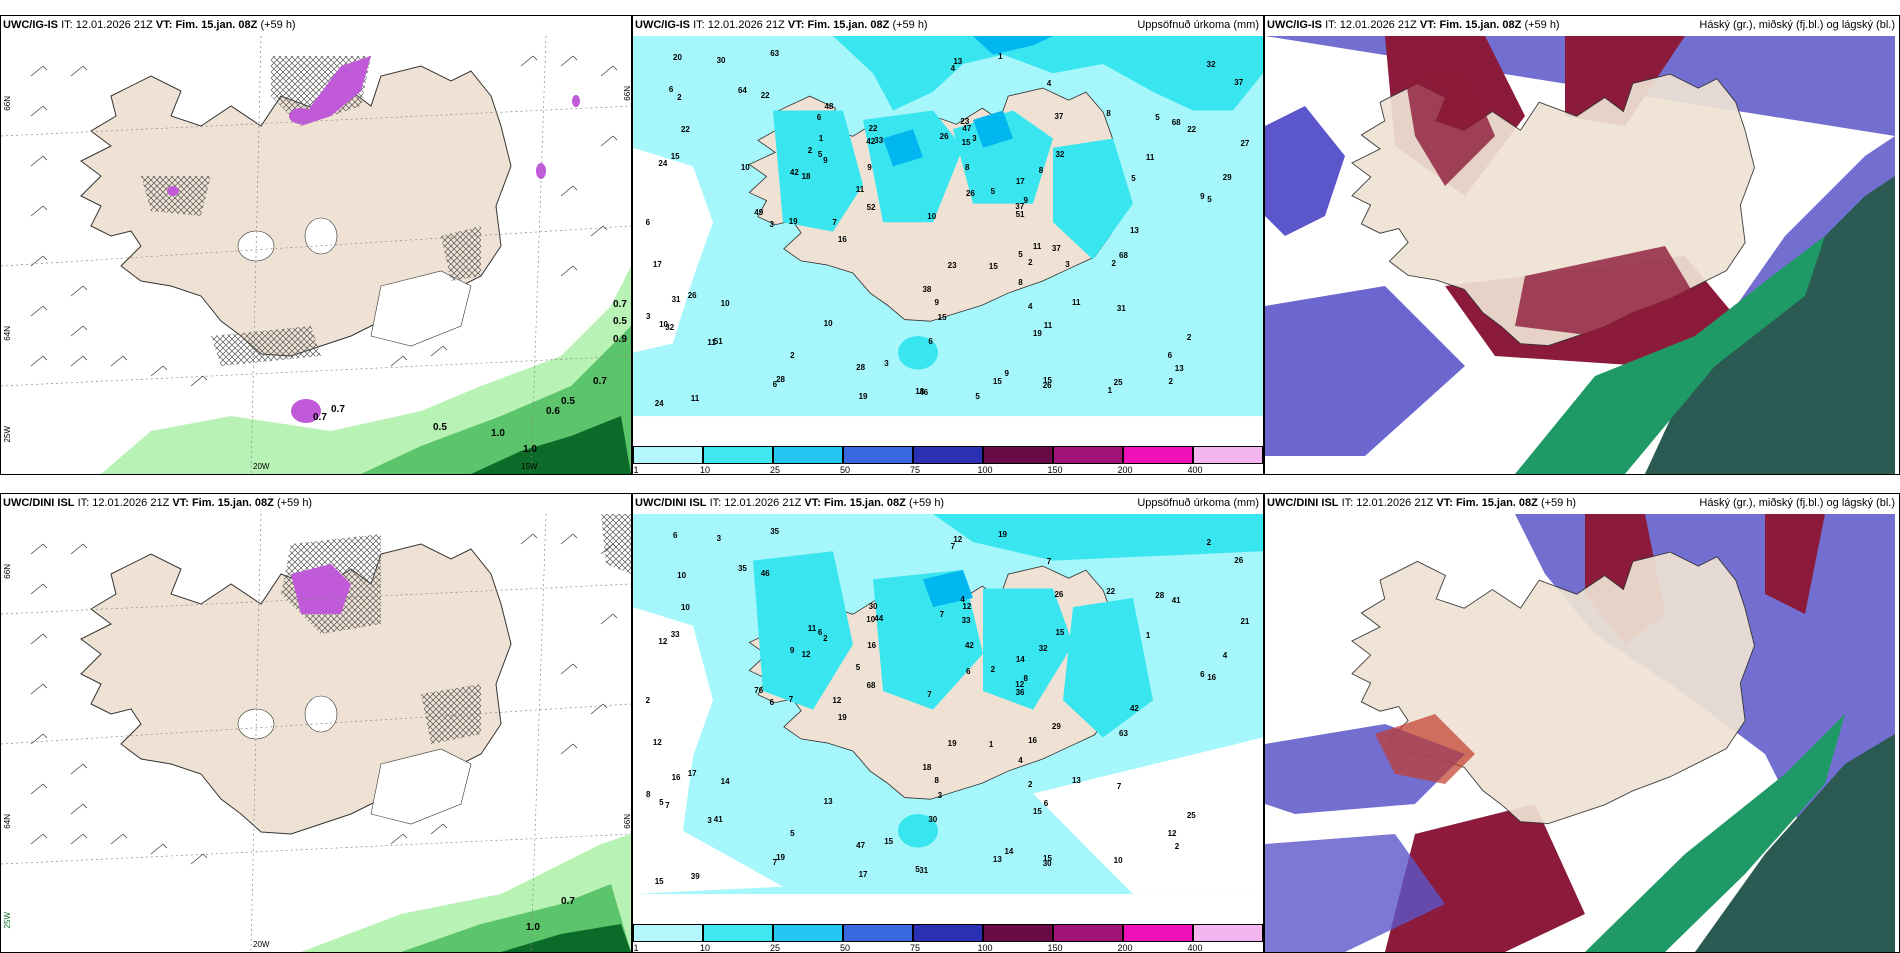 The height and width of the screenshot is (953, 1900). What do you see at coordinates (1125, 948) in the screenshot?
I see `legend-tick: 200` at bounding box center [1125, 948].